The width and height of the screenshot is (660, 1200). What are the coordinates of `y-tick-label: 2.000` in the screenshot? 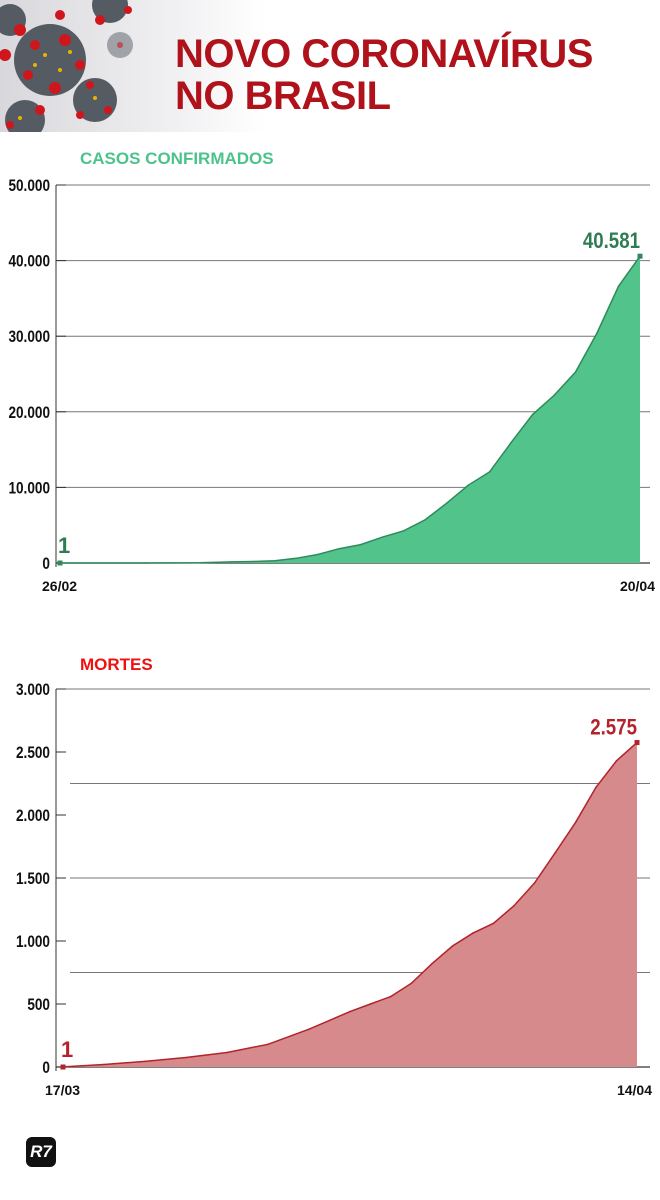 It's located at (33, 816).